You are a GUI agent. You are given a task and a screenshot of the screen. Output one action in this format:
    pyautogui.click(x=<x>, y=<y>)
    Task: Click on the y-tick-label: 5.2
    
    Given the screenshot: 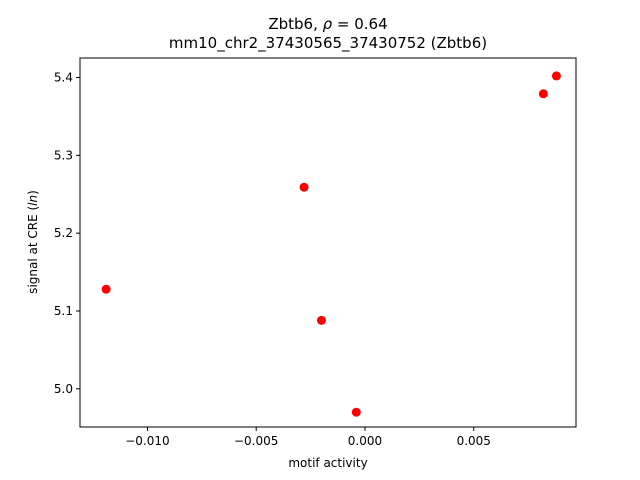 What is the action you would take?
    pyautogui.click(x=63, y=233)
    